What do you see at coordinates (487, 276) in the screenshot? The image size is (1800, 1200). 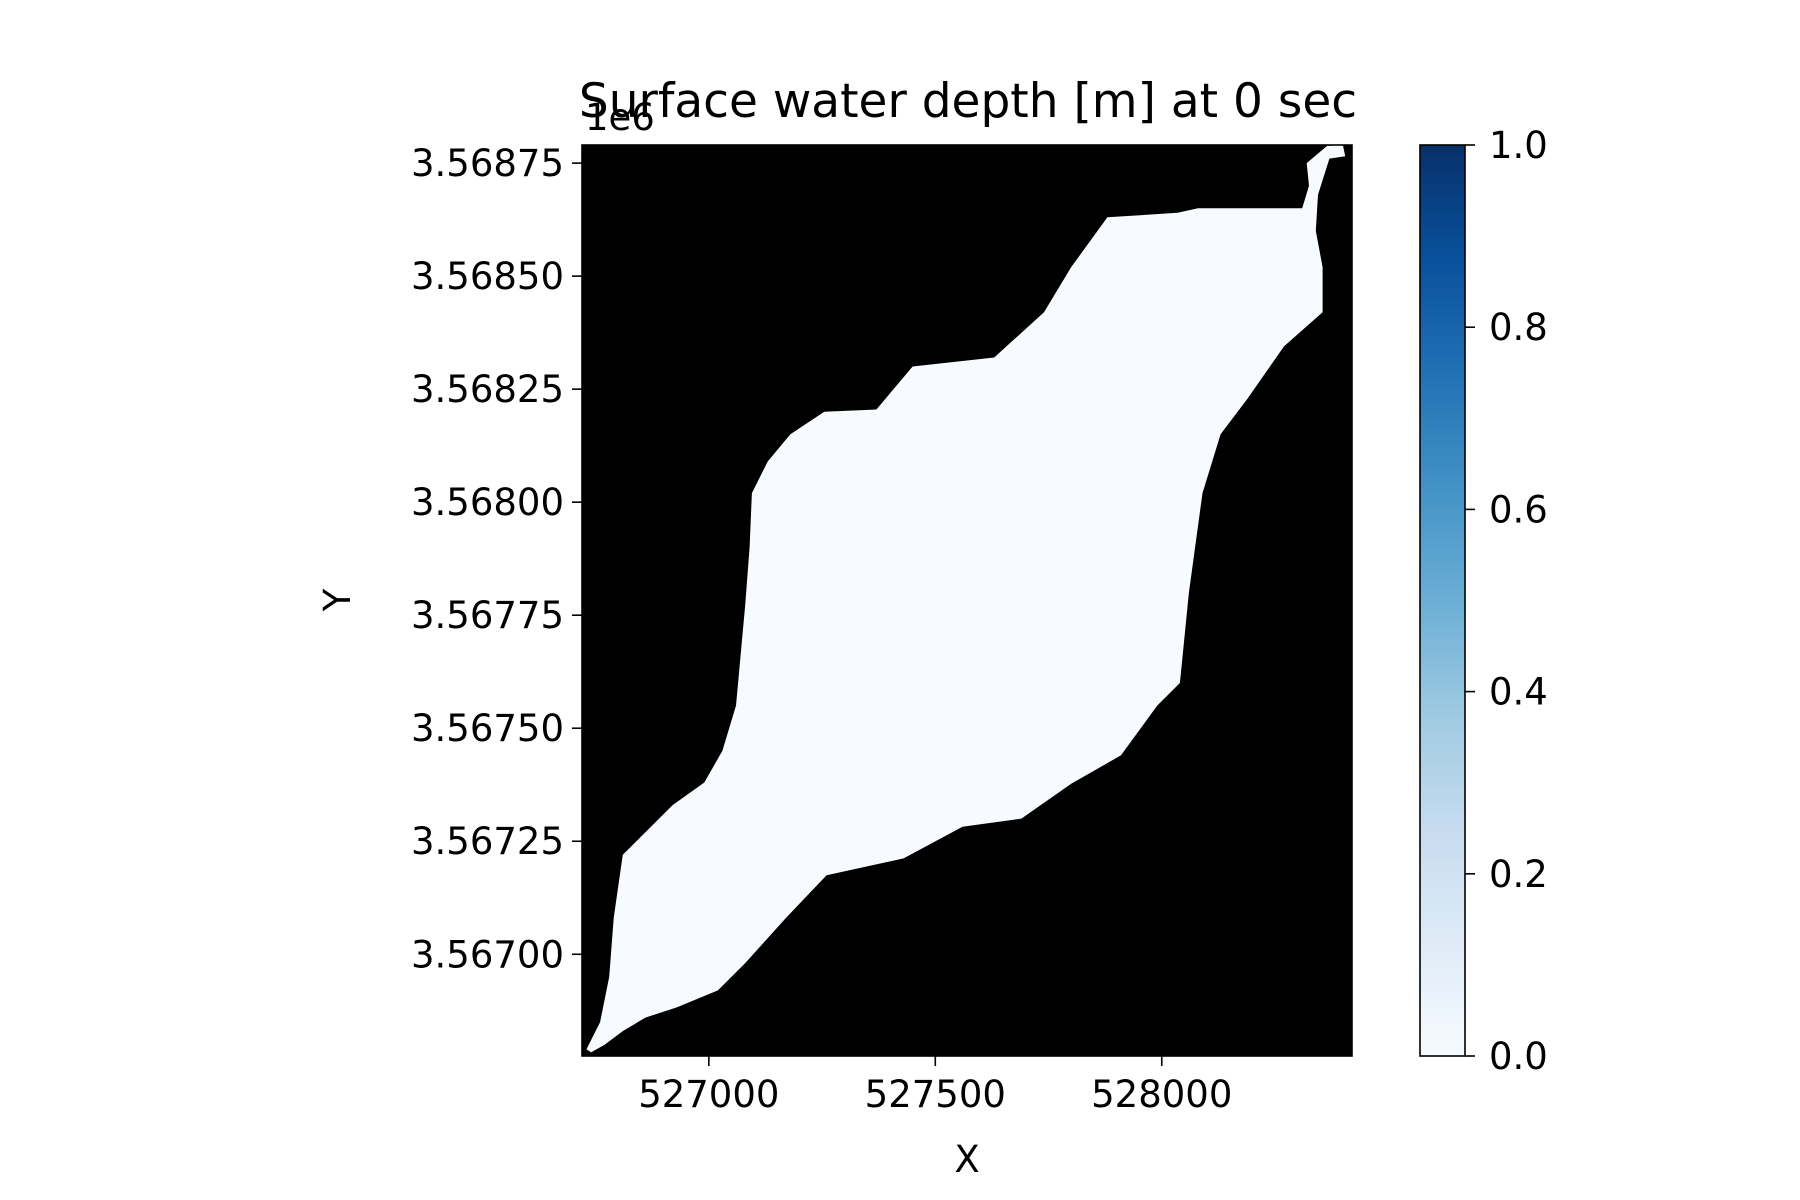 I see `y-tick-label: 3.56850` at bounding box center [487, 276].